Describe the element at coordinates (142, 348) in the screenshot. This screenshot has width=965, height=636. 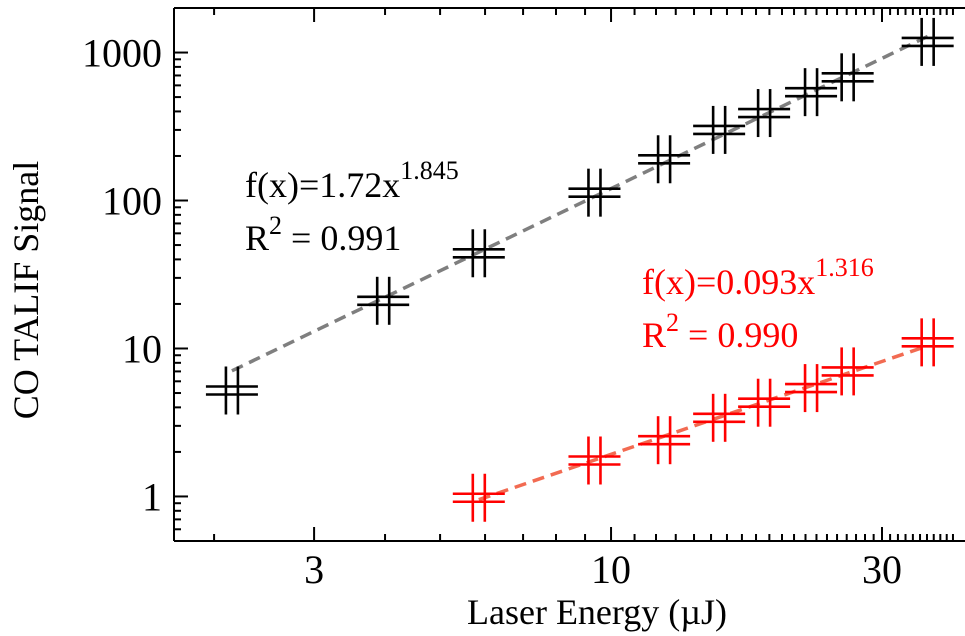
I see `y-tick-label: 10` at that location.